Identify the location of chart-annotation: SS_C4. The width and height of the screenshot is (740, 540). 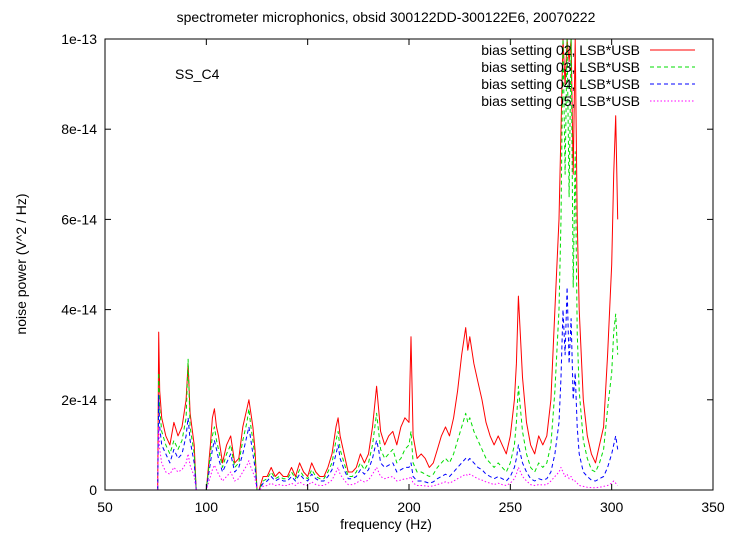
(197, 74).